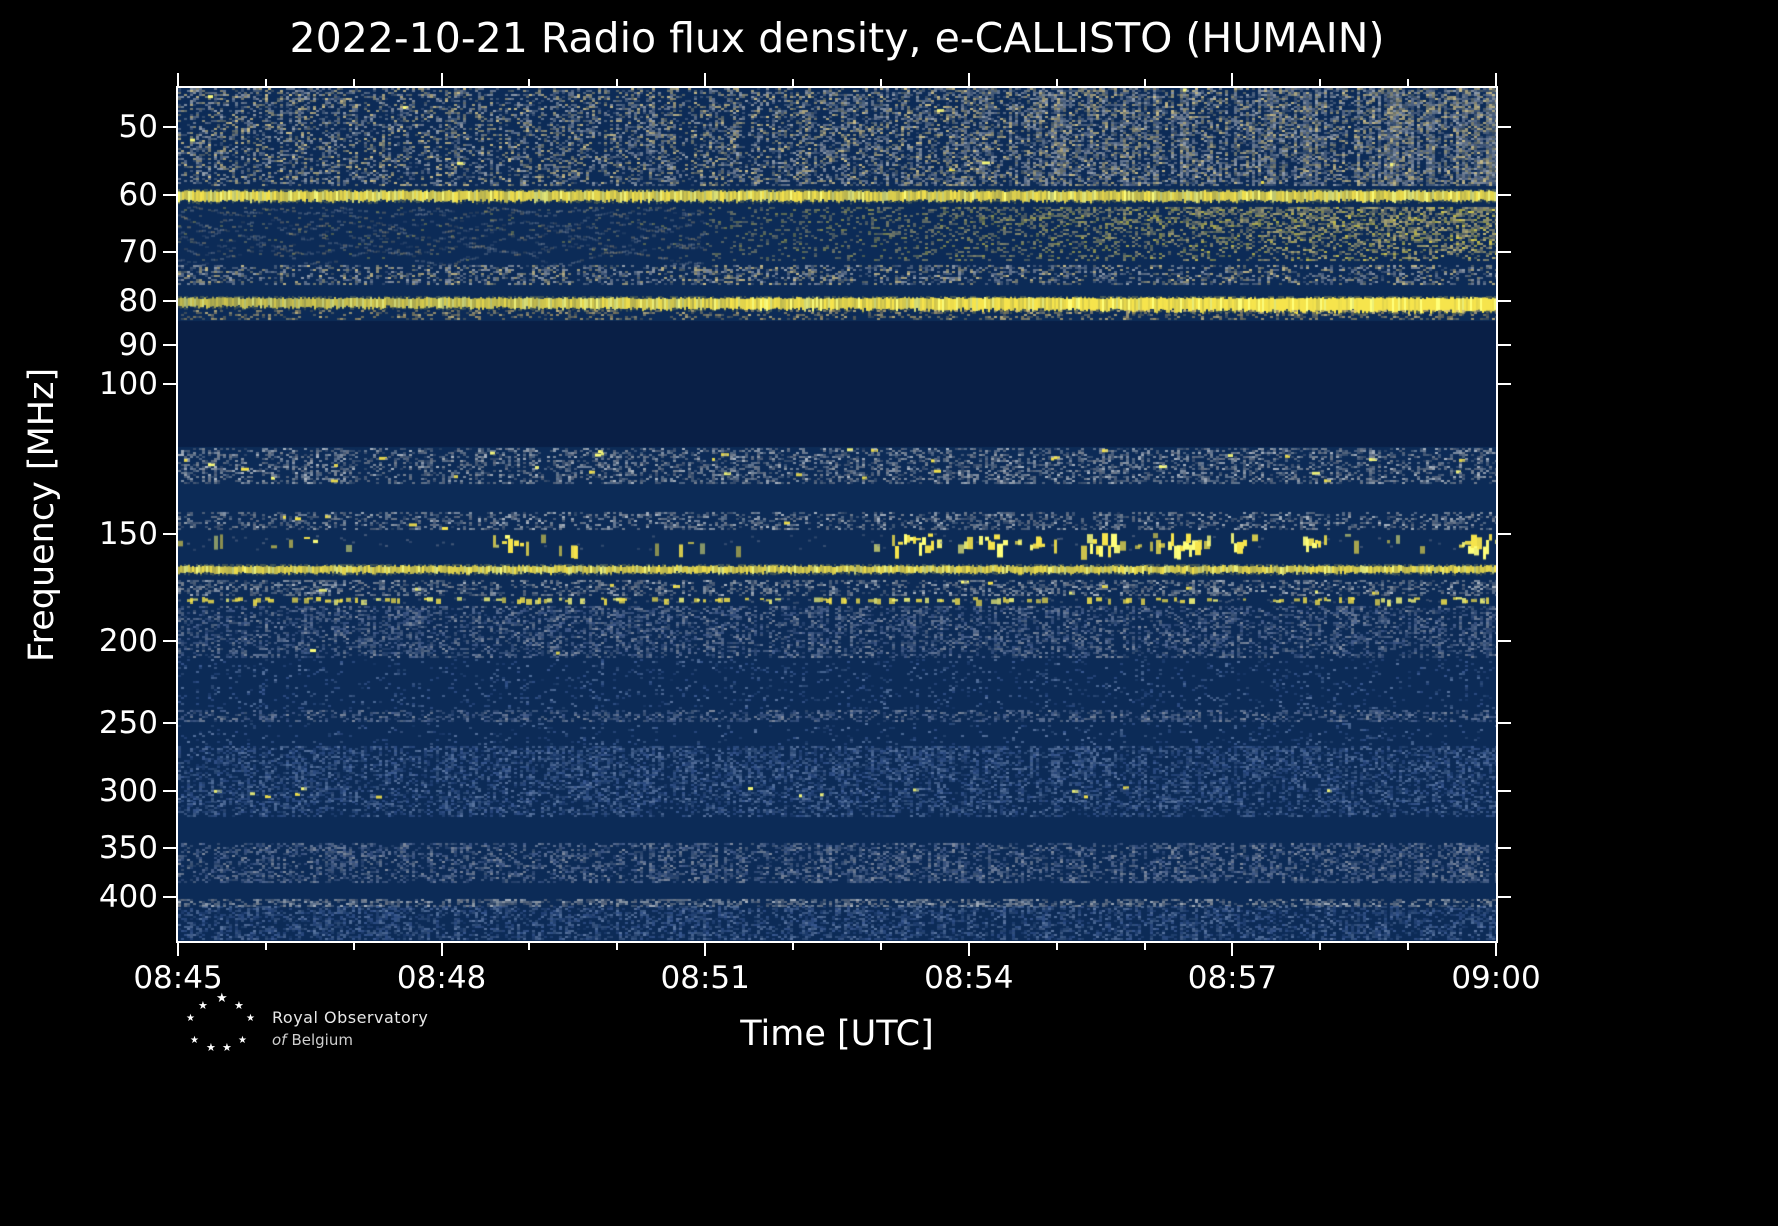 This screenshot has height=1226, width=1778. Describe the element at coordinates (322, 1040) in the screenshot. I see `rob-logo-belgium: Belgium` at that location.